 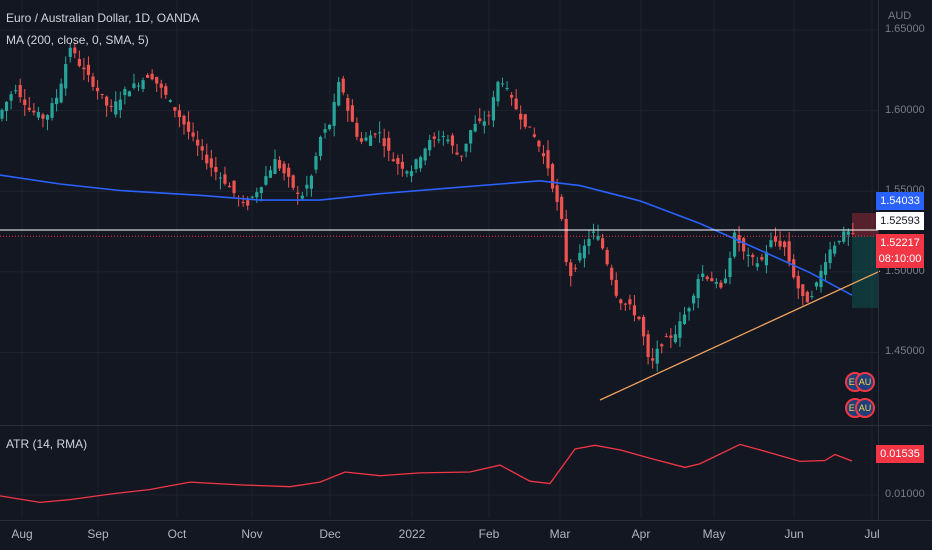 What do you see at coordinates (47, 444) in the screenshot?
I see `atr-indicator-legend: ATR (14, RMA)` at bounding box center [47, 444].